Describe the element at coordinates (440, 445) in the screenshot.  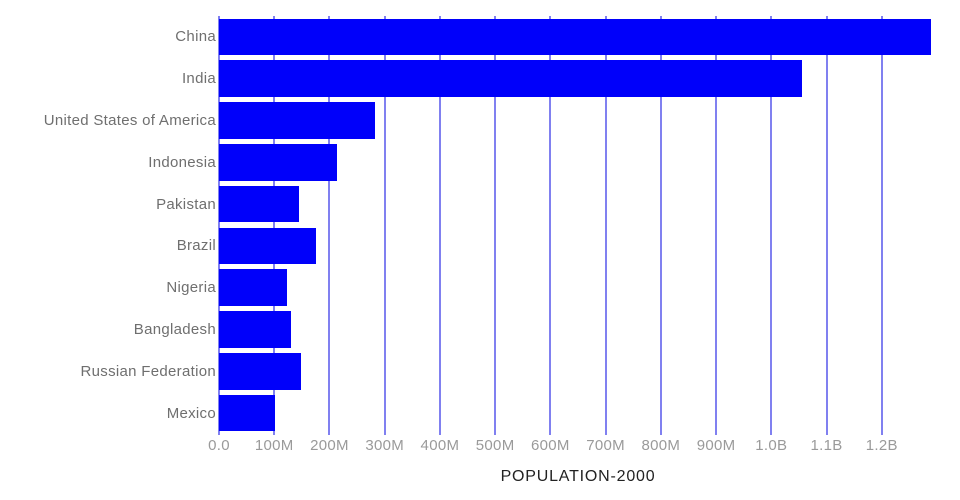
I see `x-tick-label: 400M` at that location.